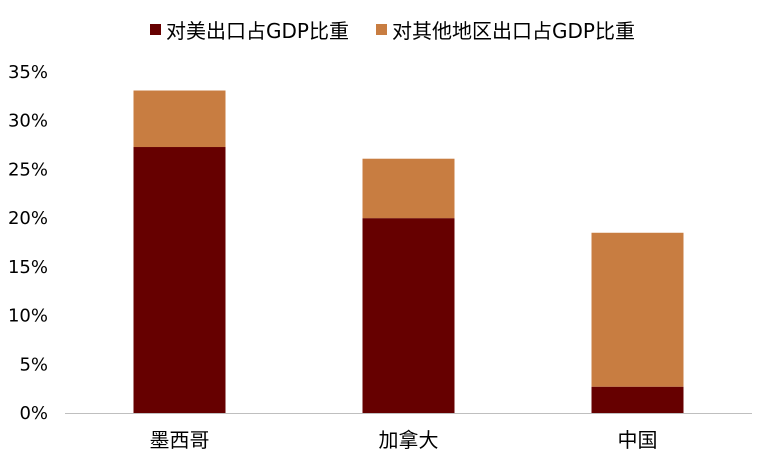 This screenshot has width=770, height=467. Describe the element at coordinates (28, 121) in the screenshot. I see `y-tick-label: 30%` at that location.